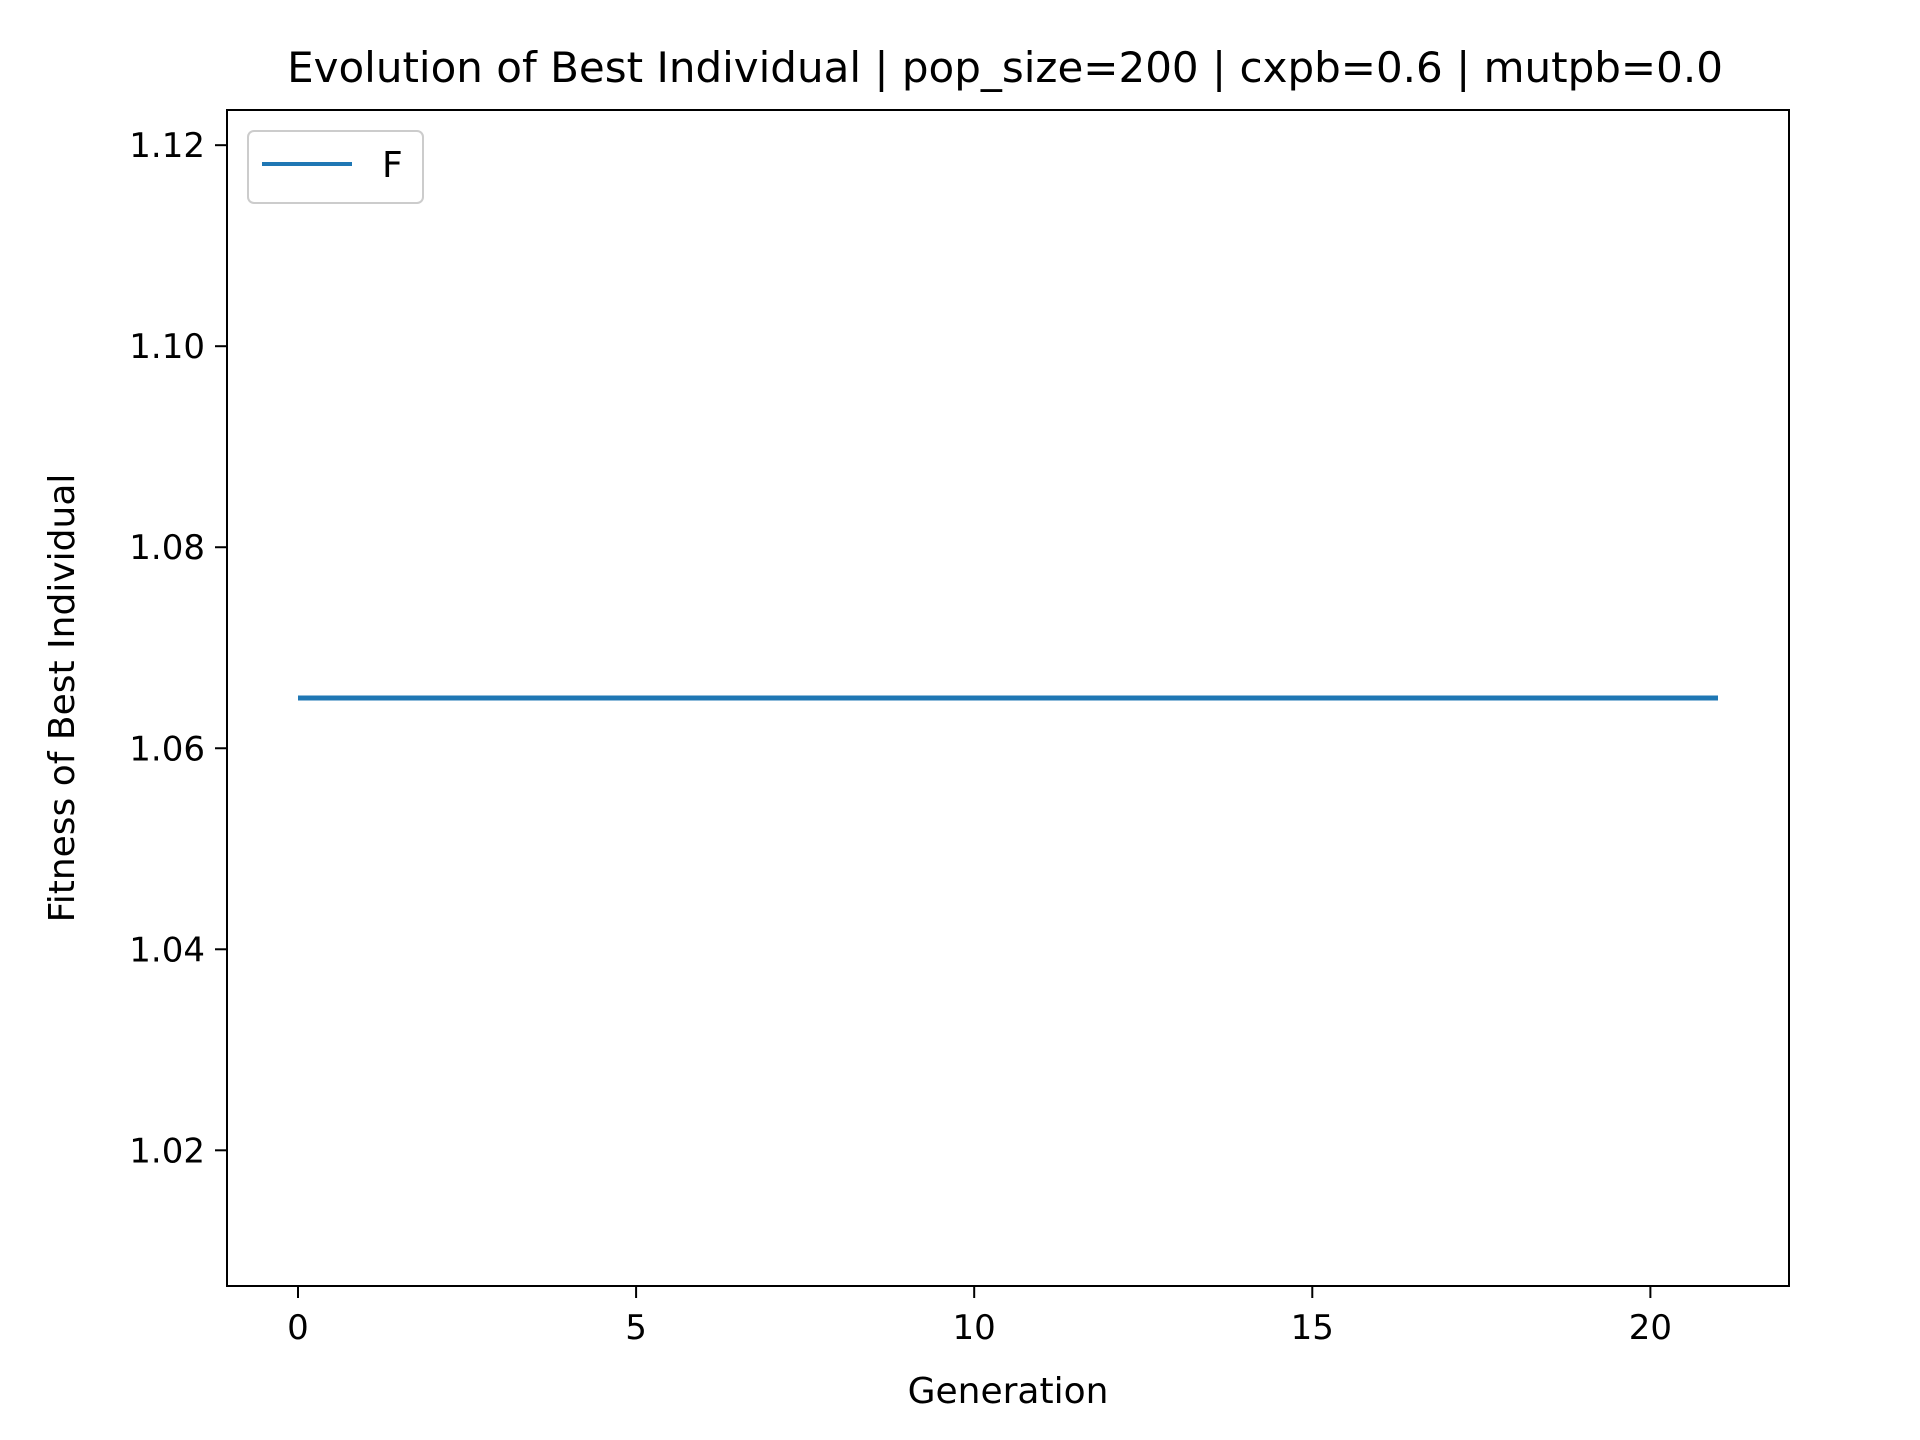 Image resolution: width=1920 pixels, height=1440 pixels. I want to click on legend: F, so click(335, 167).